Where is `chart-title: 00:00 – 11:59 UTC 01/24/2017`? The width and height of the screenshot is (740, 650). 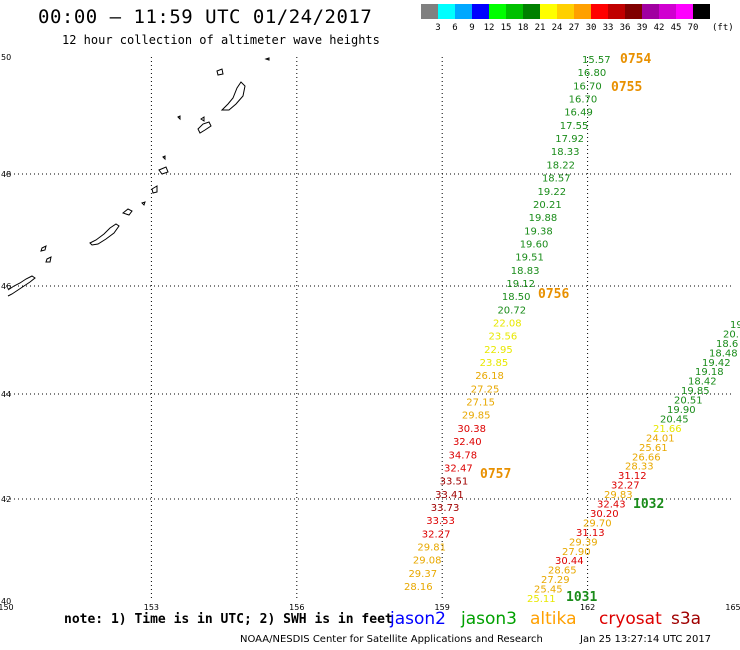 chart-title: 00:00 – 11:59 UTC 01/24/2017 is located at coordinates (205, 17).